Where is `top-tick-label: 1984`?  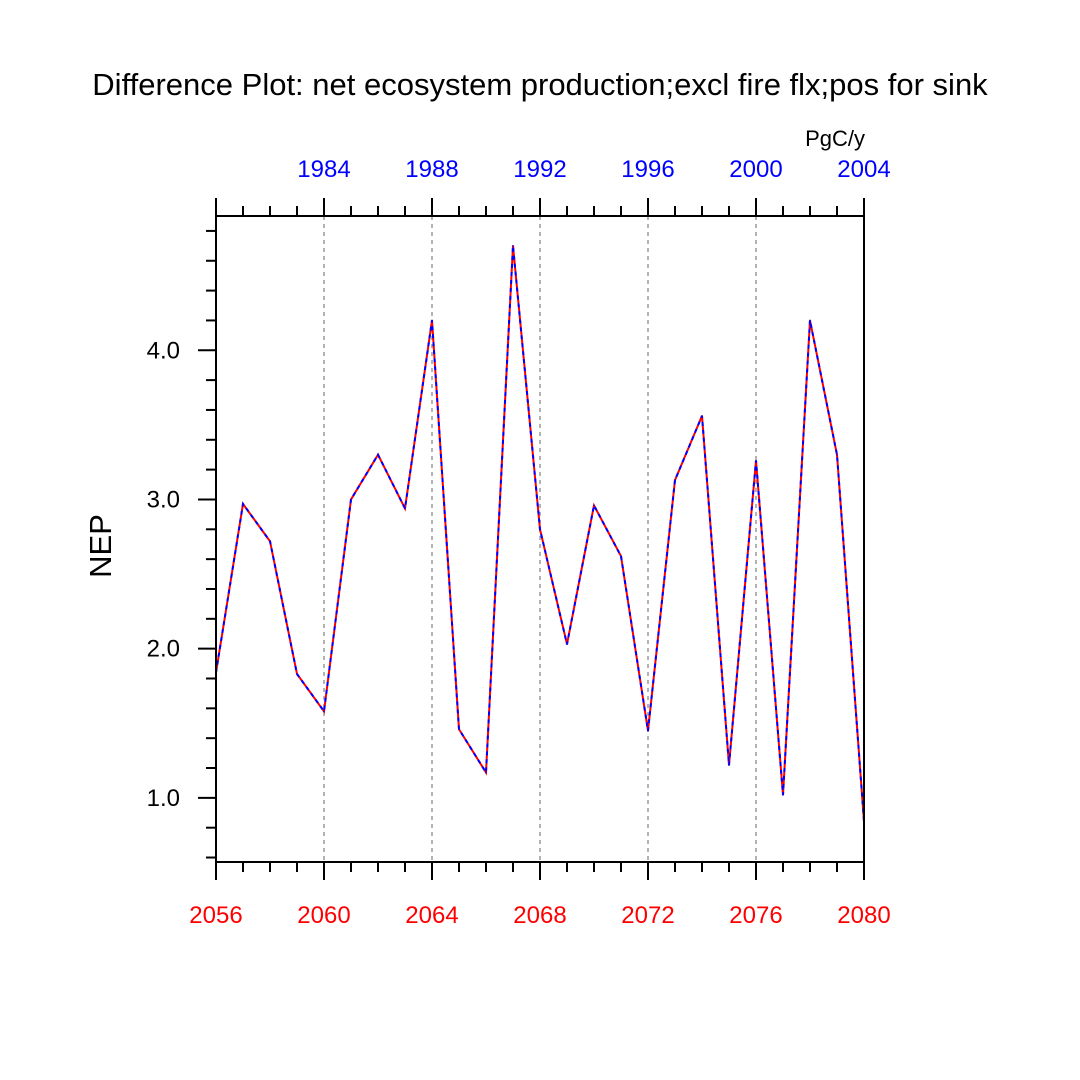 top-tick-label: 1984 is located at coordinates (323, 169).